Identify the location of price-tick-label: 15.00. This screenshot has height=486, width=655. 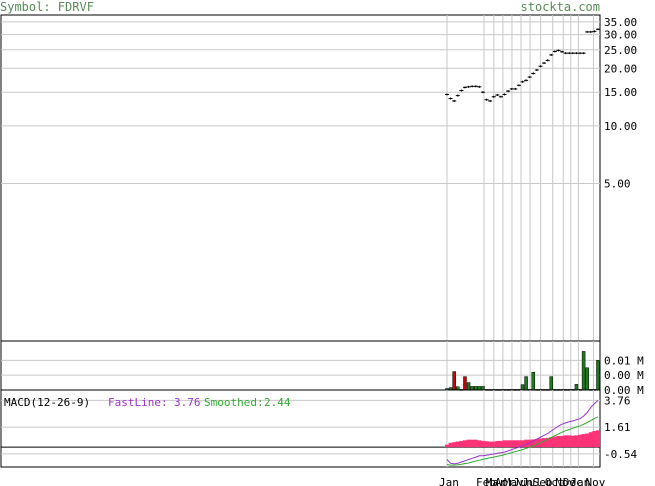
(620, 92).